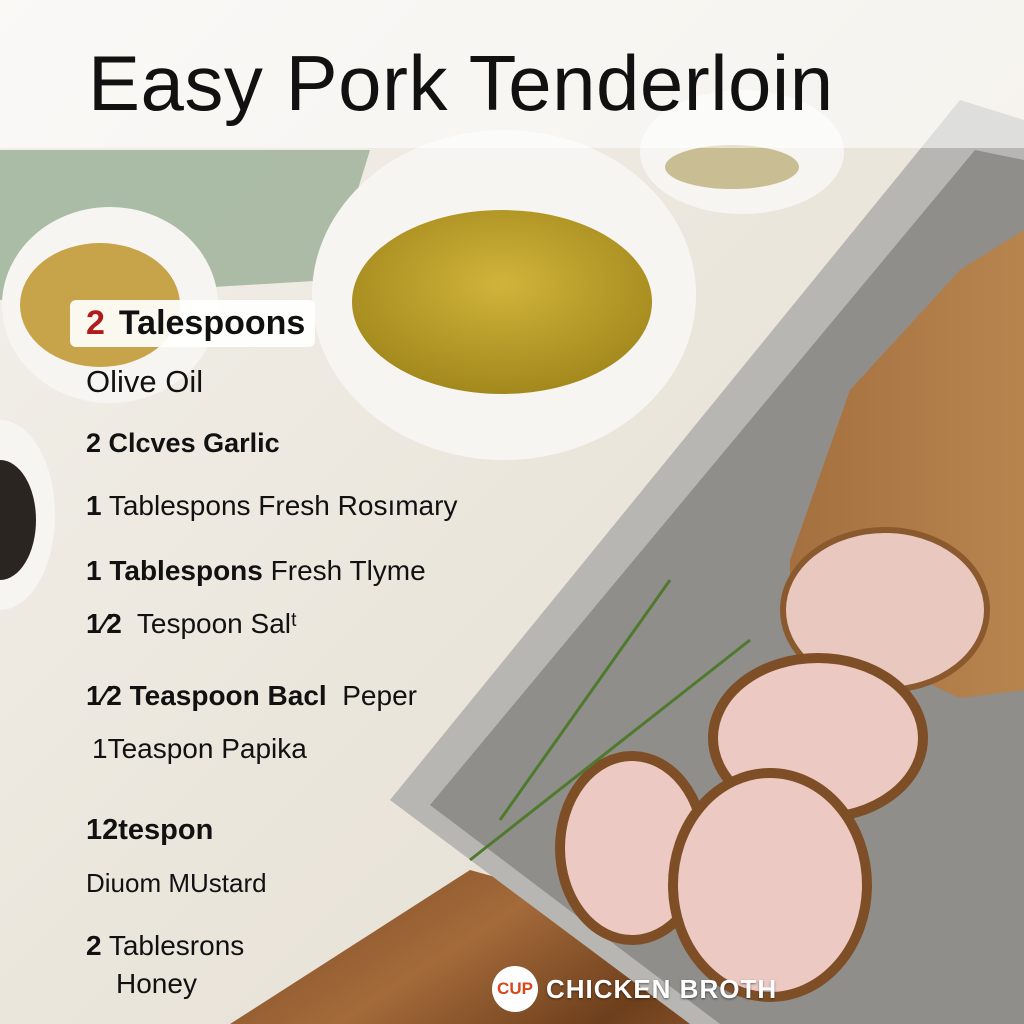 This screenshot has width=1024, height=1024. Describe the element at coordinates (183, 443) in the screenshot. I see `ingredient-line: 2 Clcves Garlic` at that location.